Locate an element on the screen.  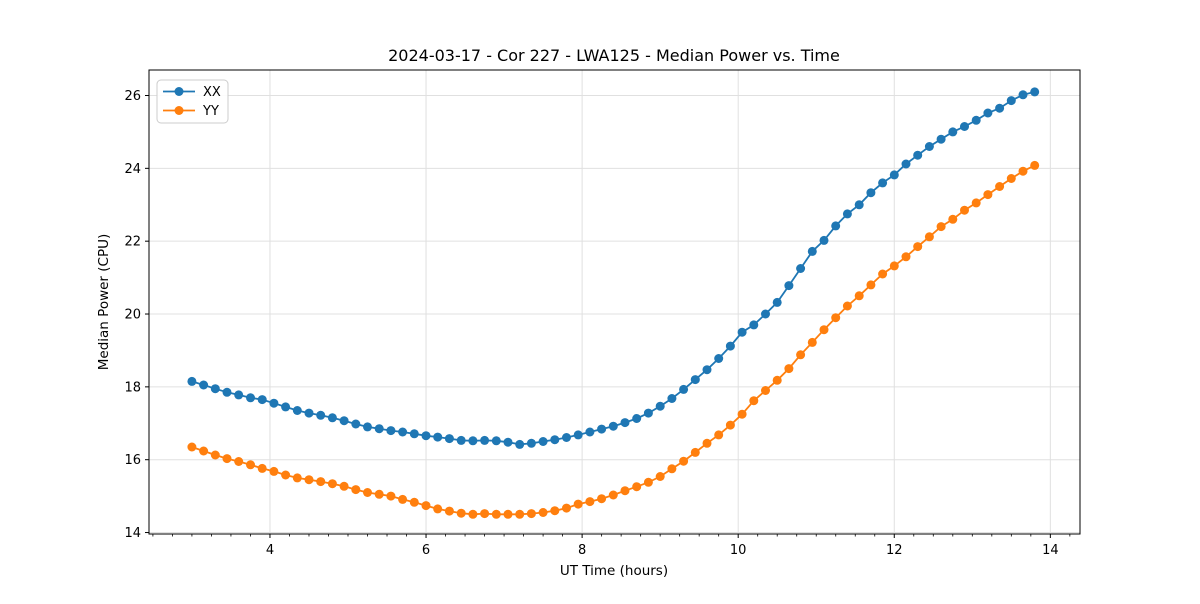
x-axis-label: UT Time (hours) is located at coordinates (614, 571).